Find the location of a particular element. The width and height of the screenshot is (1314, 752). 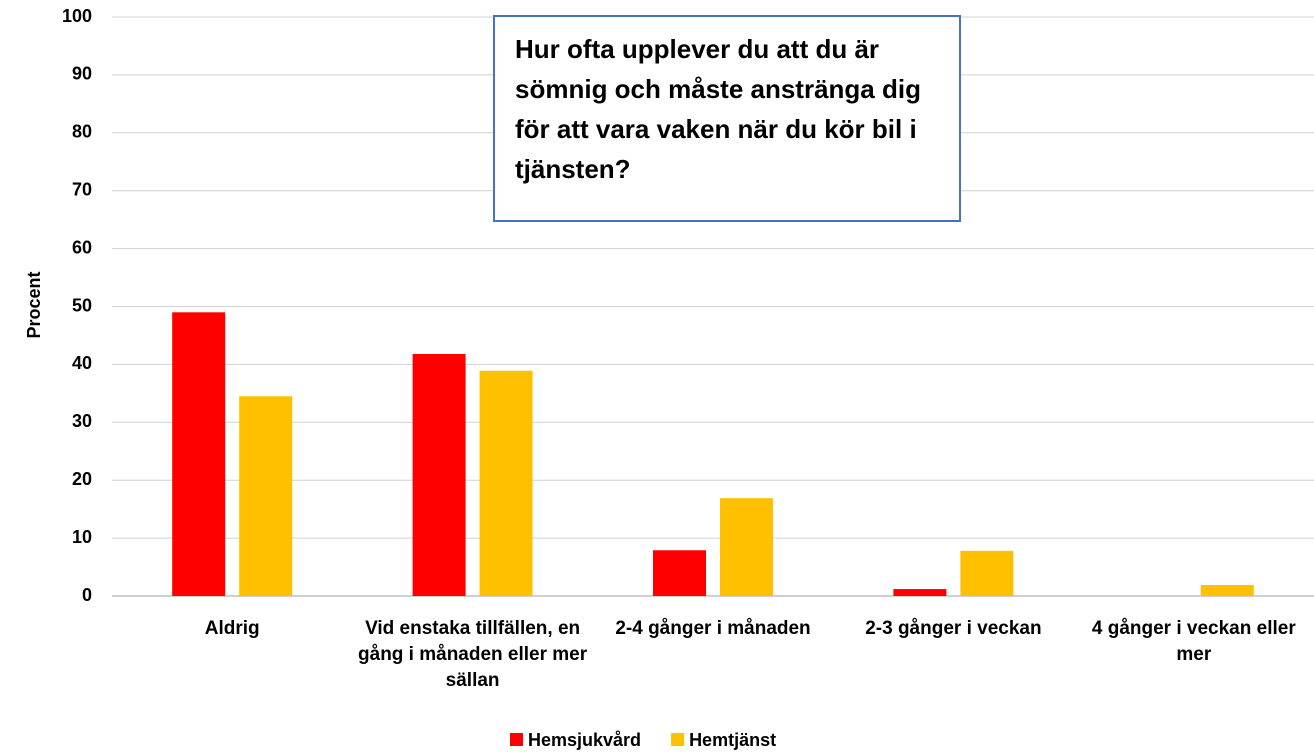

y-axis-label: Procent is located at coordinates (34, 304).